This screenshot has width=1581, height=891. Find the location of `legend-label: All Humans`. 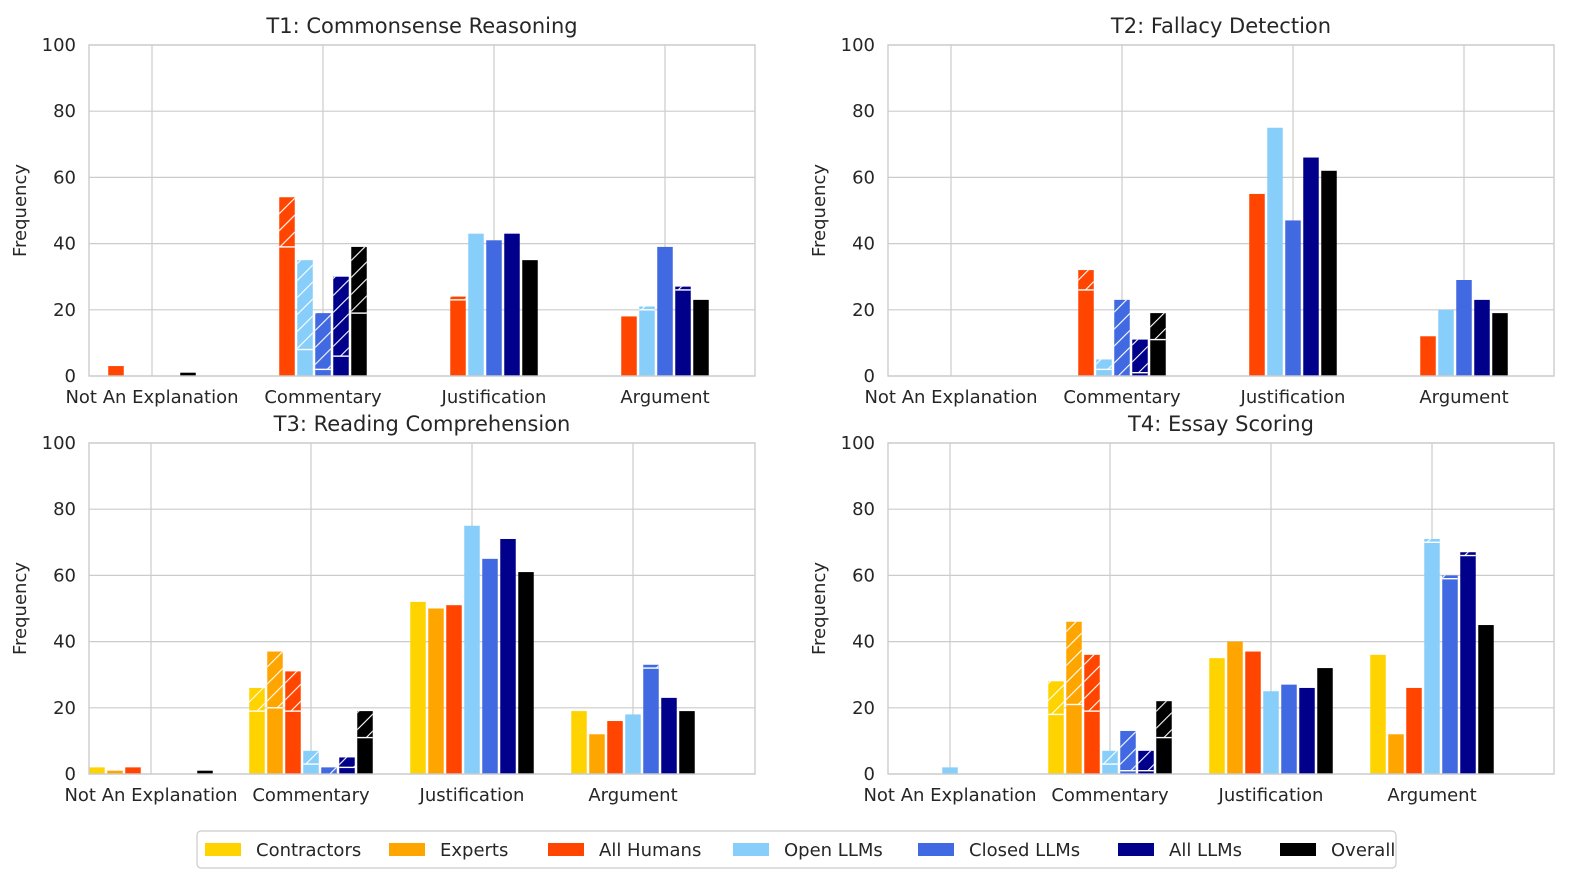

legend-label: All Humans is located at coordinates (650, 850).